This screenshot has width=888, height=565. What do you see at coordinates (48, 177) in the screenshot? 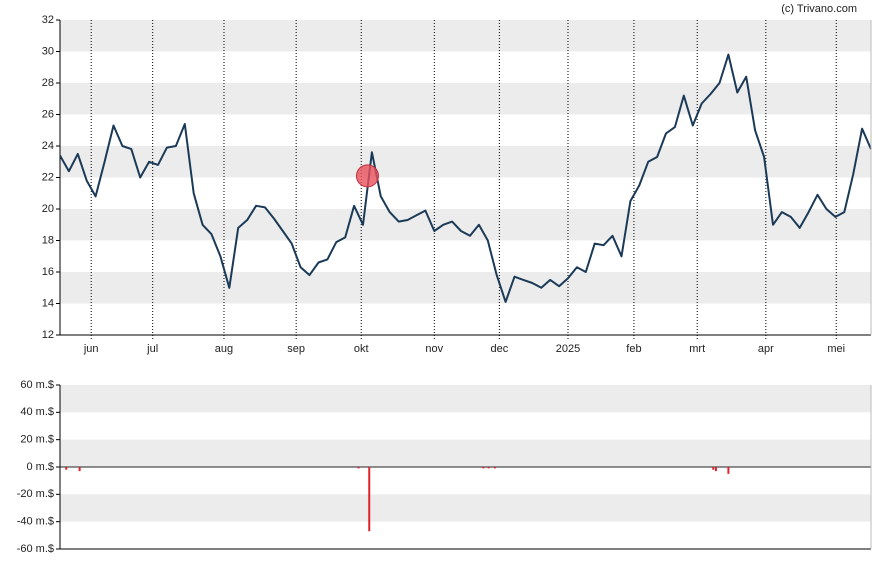
I see `y-tick-label: 22` at bounding box center [48, 177].